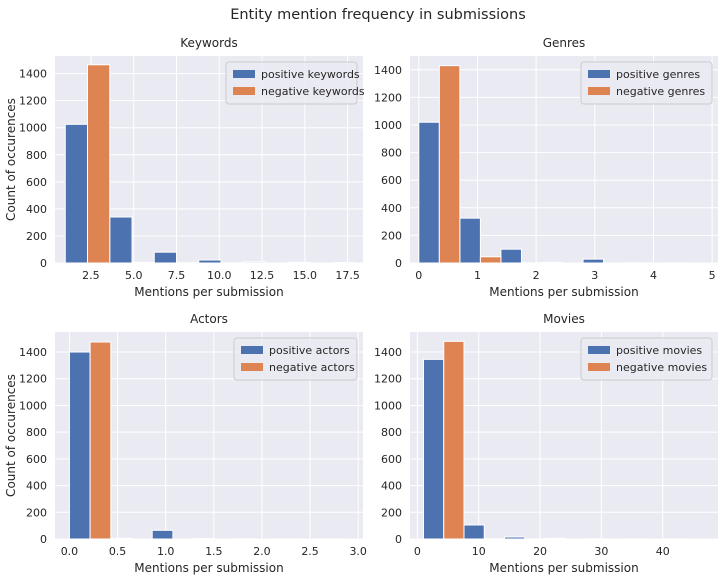 The image size is (723, 579). I want to click on x-tick-label: 12.5, so click(262, 275).